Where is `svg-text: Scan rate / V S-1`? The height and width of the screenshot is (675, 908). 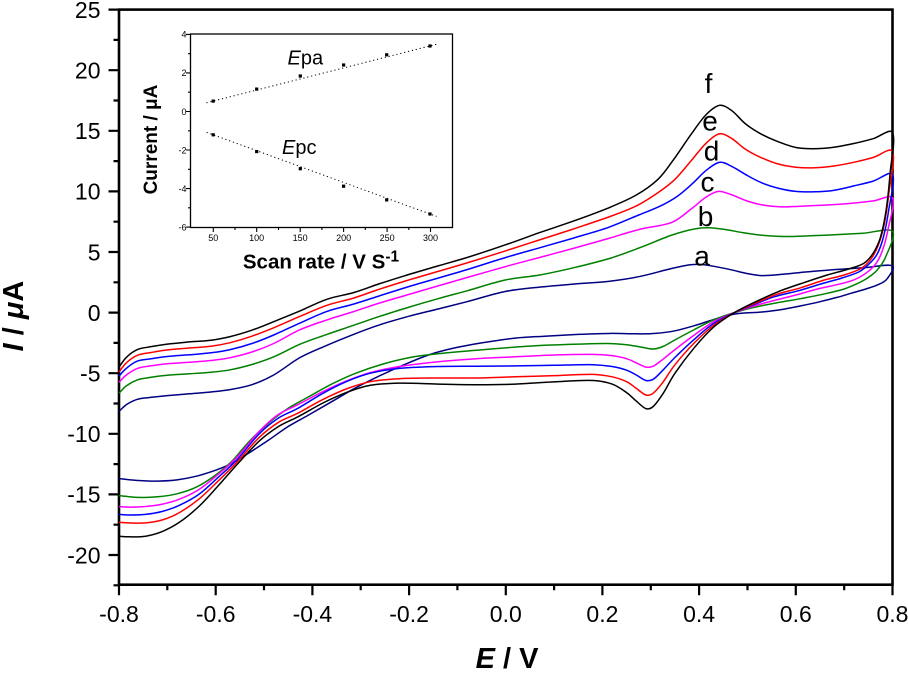 svg-text: Scan rate / V S-1 is located at coordinates (321, 261).